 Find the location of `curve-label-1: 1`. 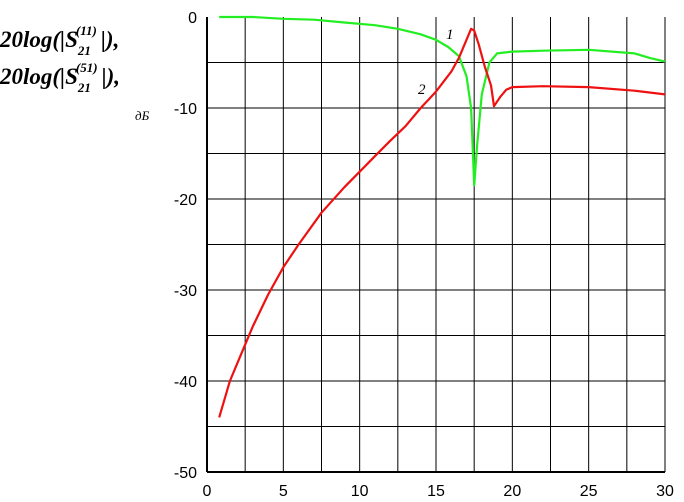

curve-label-1: 1 is located at coordinates (450, 35).